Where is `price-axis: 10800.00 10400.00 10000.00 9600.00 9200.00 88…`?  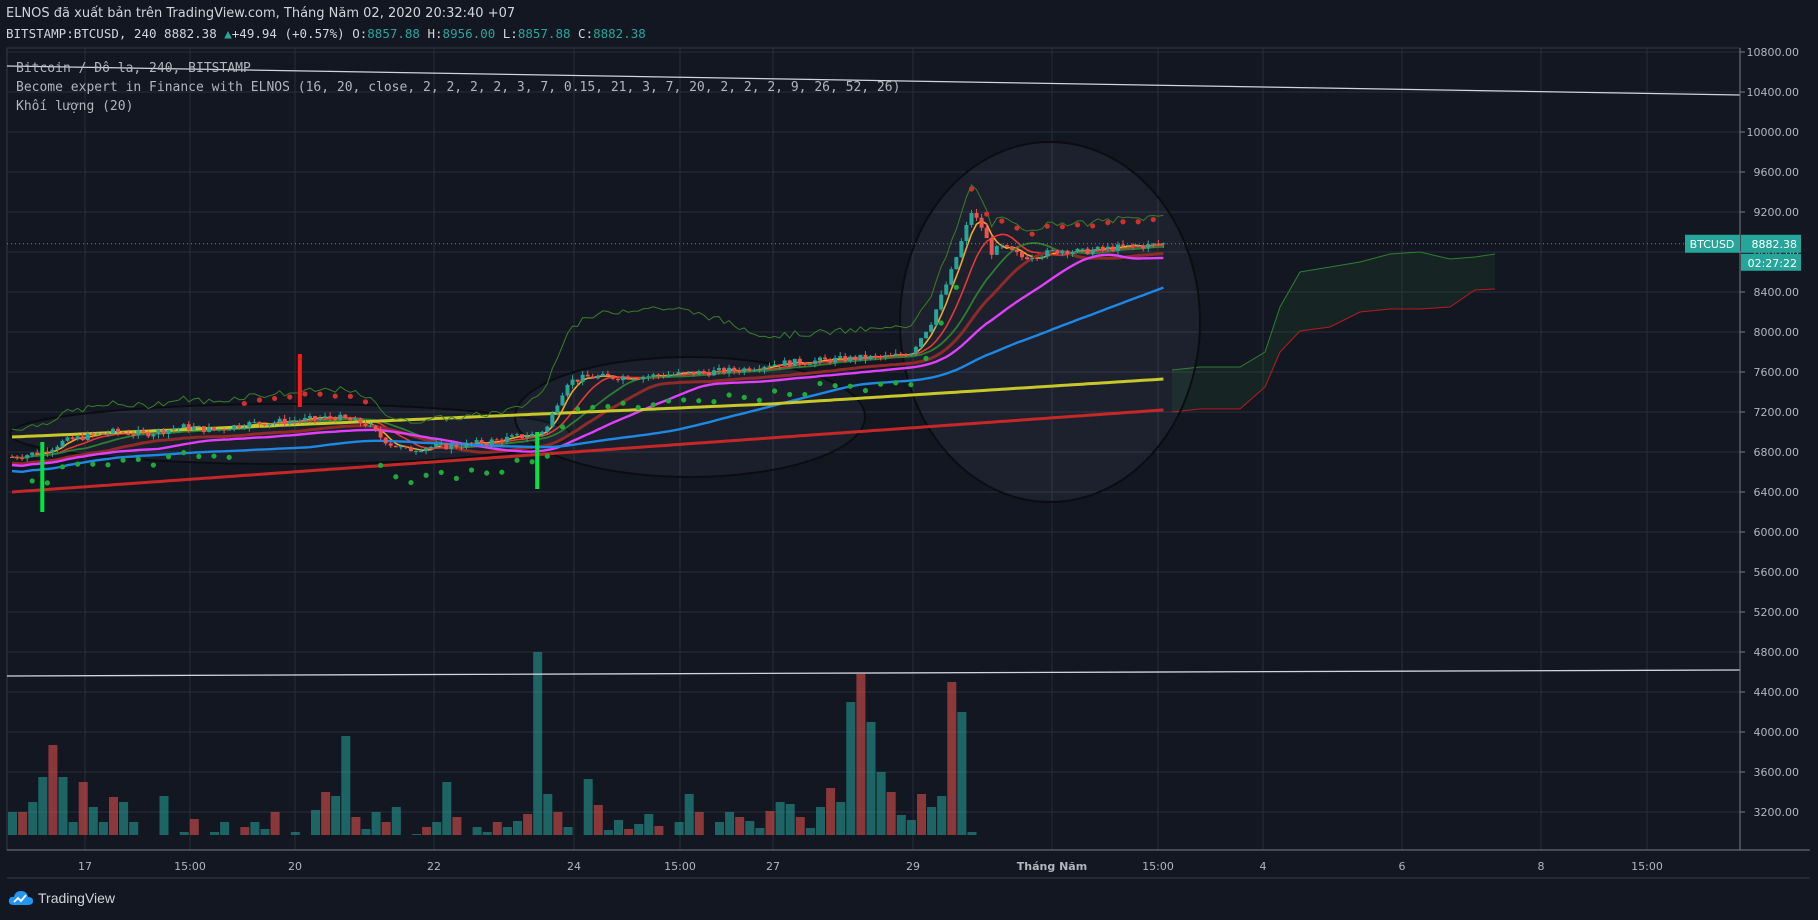
price-axis: 10800.00 10400.00 10000.00 9600.00 9200.00 88… is located at coordinates (1769, 448).